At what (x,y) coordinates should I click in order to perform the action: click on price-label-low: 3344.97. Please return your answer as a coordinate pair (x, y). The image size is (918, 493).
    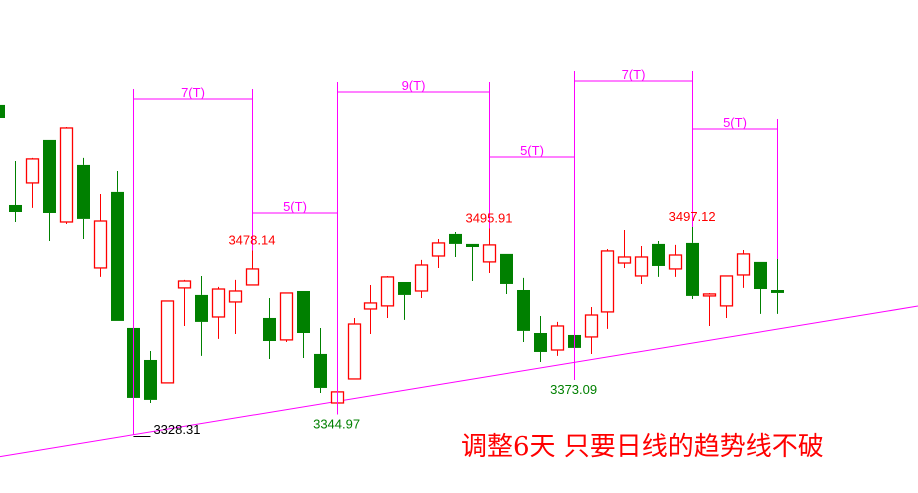
    Looking at the image, I should click on (336, 423).